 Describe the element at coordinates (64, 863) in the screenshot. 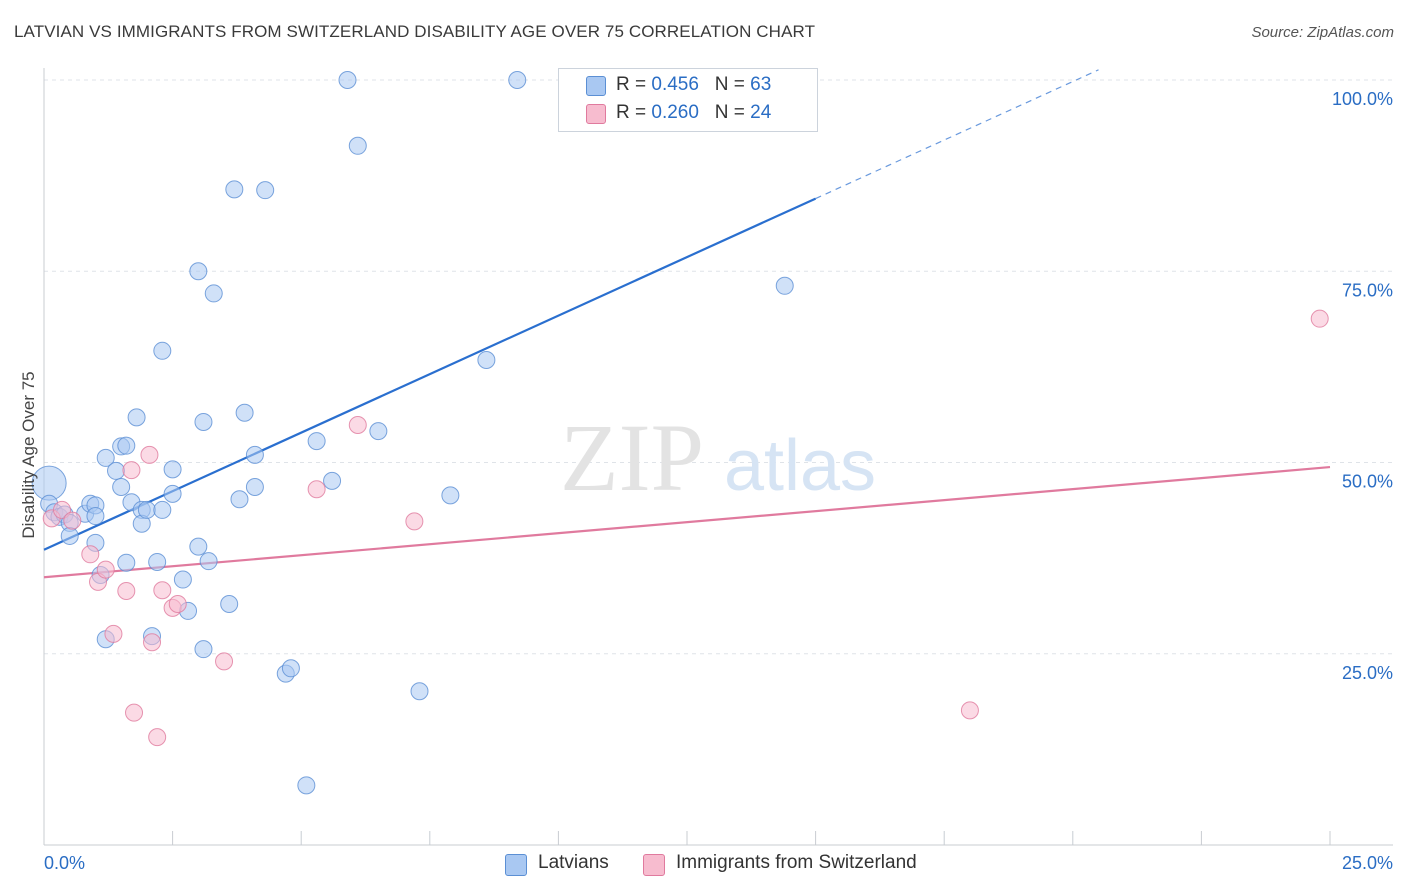

I see `x-tick-label-min: 0.0%` at that location.